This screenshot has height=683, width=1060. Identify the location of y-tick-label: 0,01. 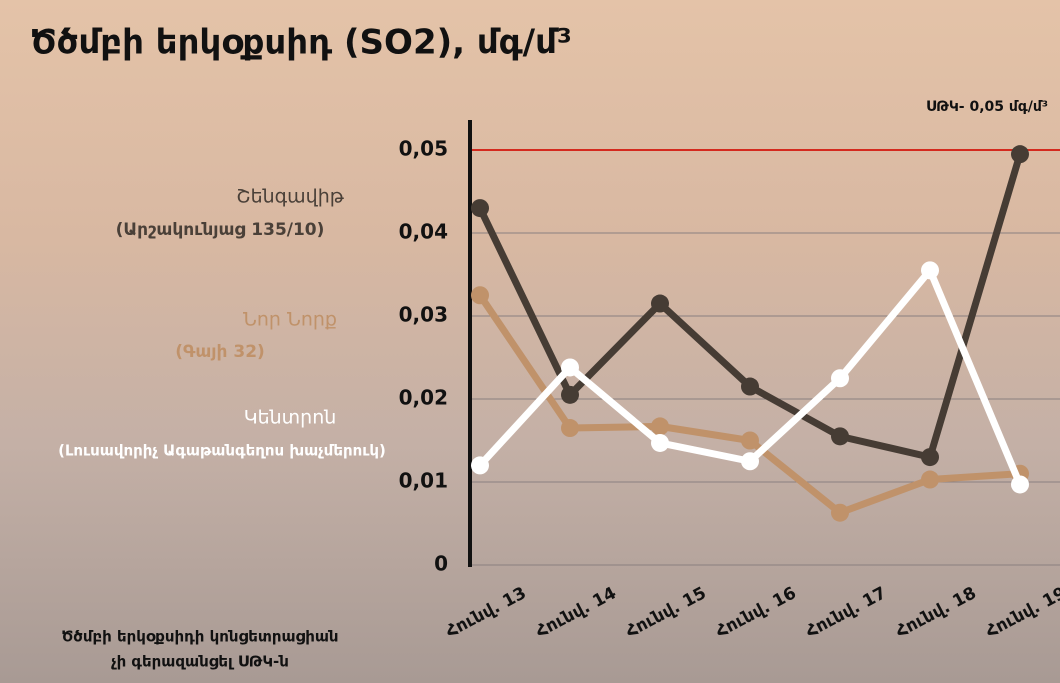
(423, 481).